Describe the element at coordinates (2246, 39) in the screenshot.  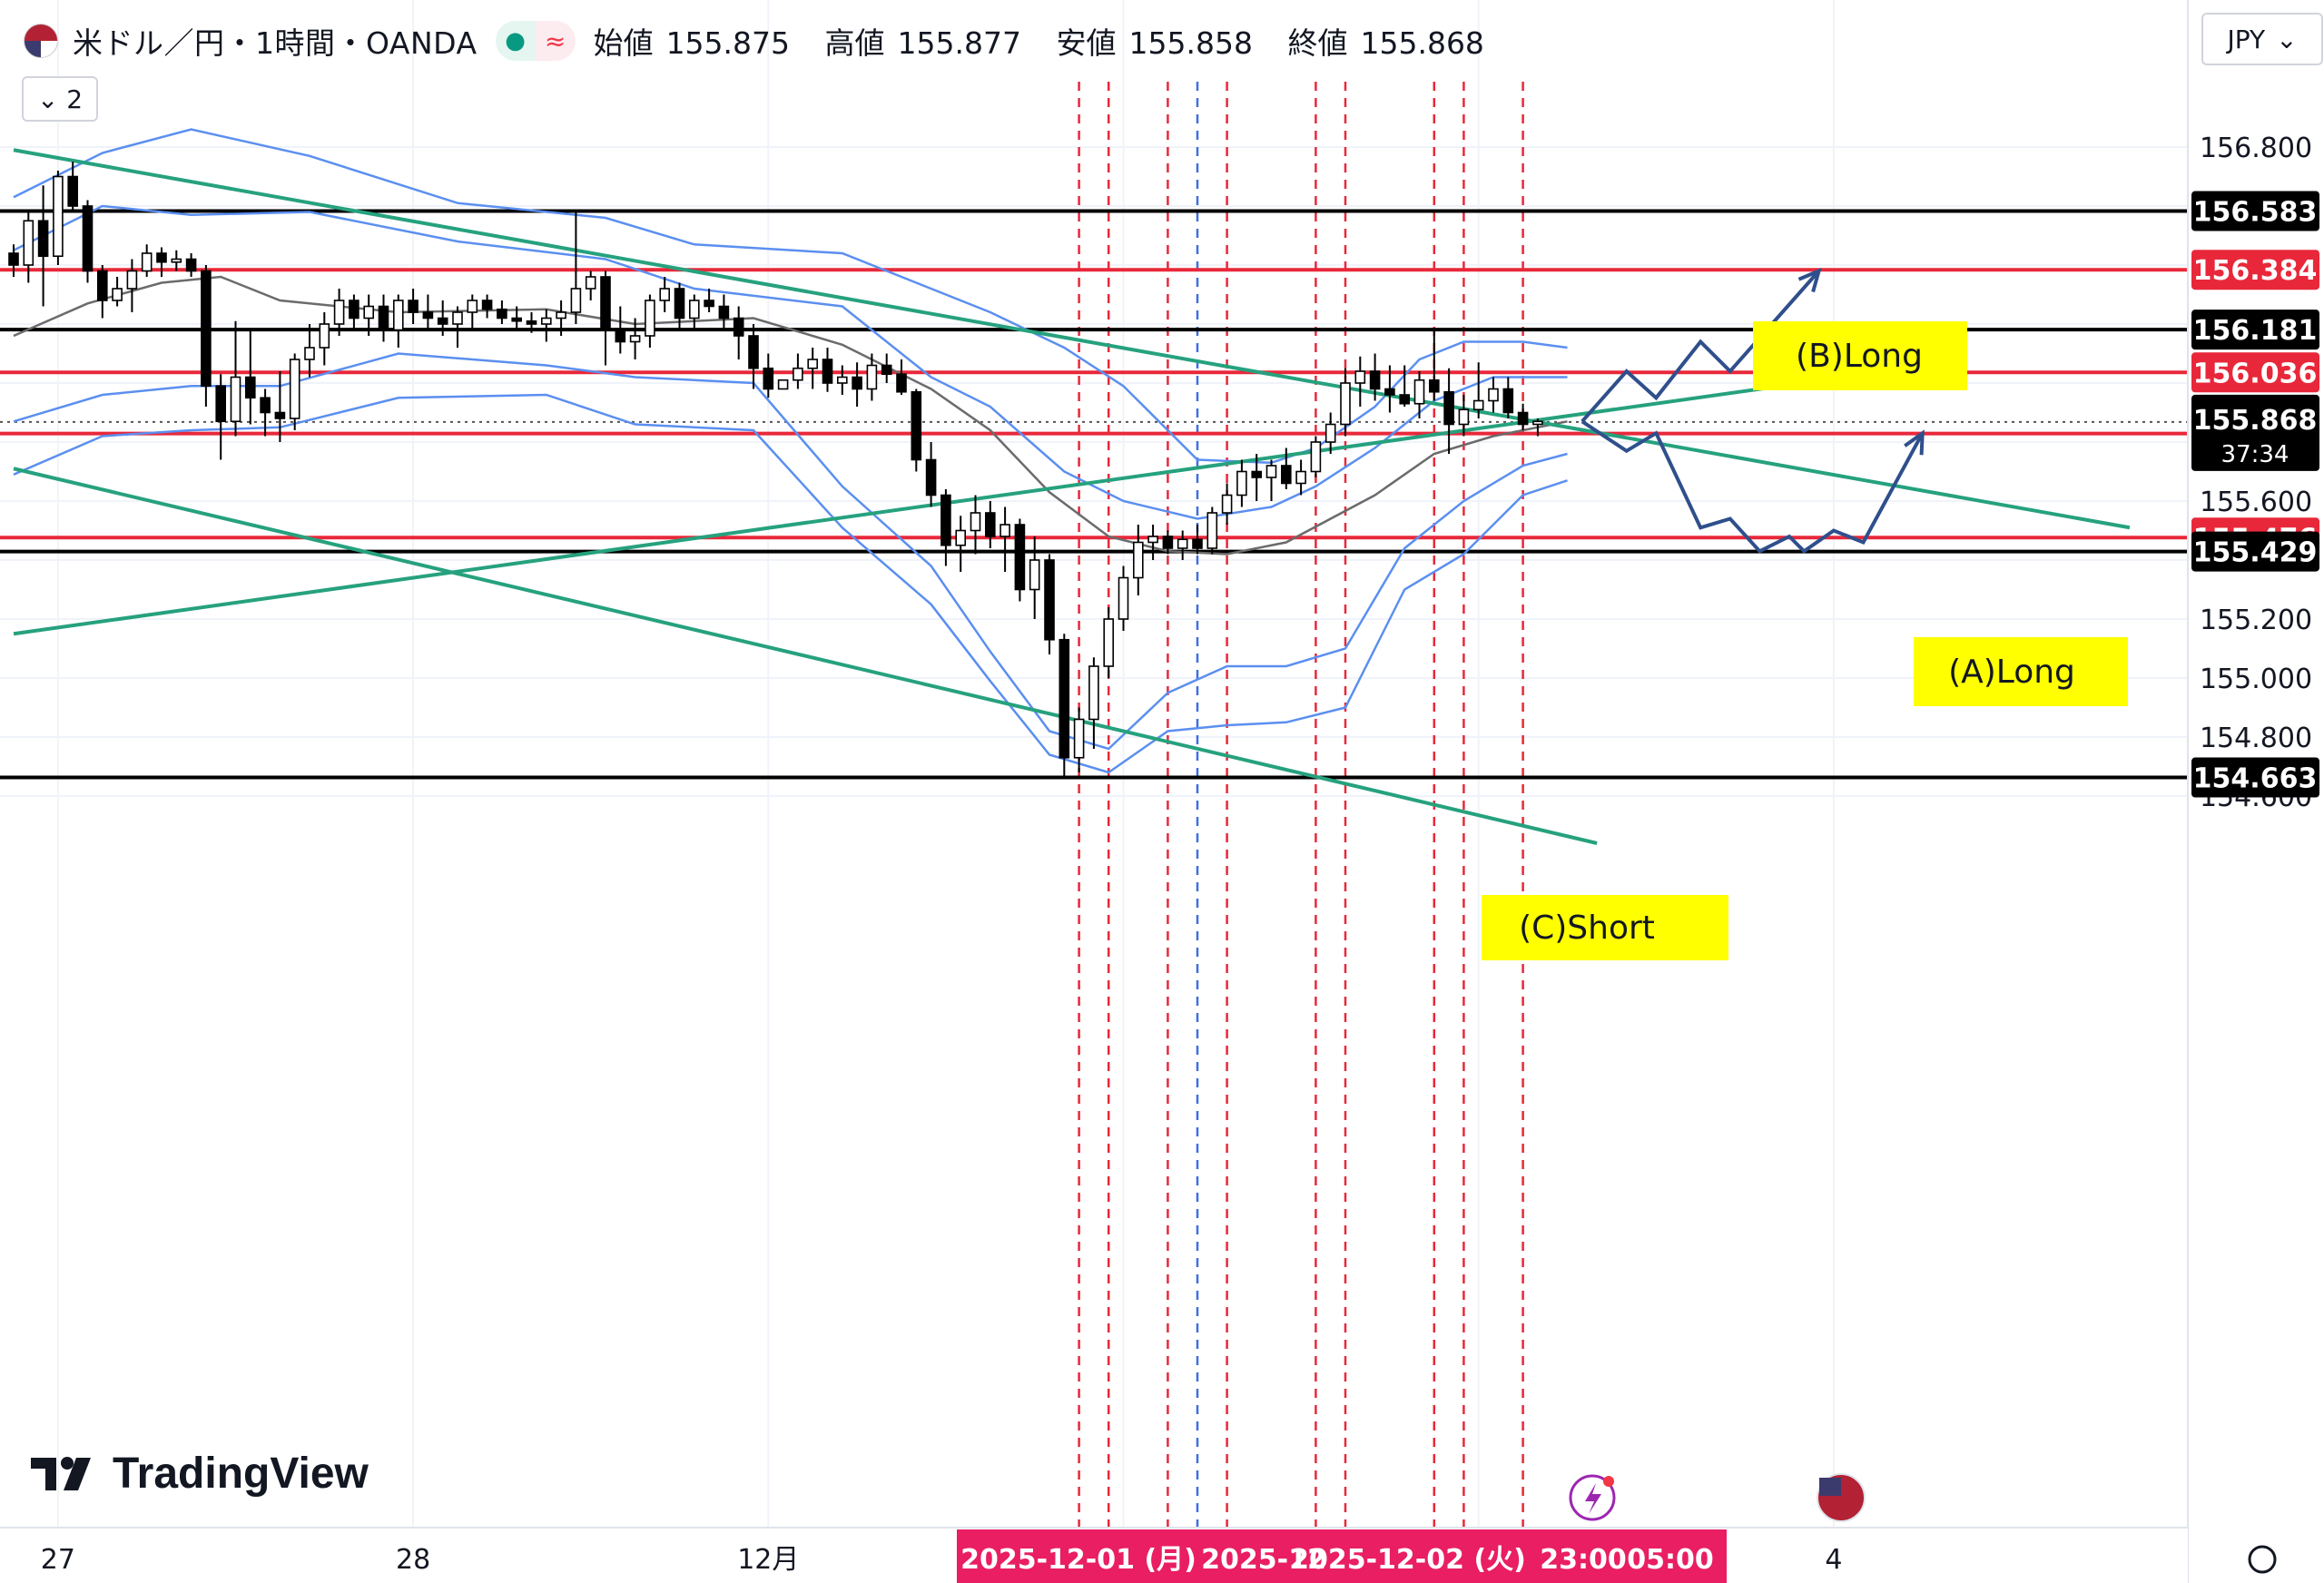
I see `currency-label: JPY` at that location.